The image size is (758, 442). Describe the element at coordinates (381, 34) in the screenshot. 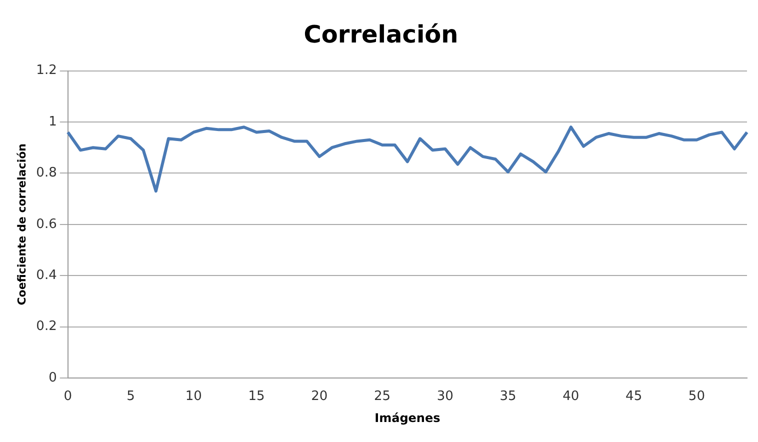

I see `chart-title: Correlación` at that location.